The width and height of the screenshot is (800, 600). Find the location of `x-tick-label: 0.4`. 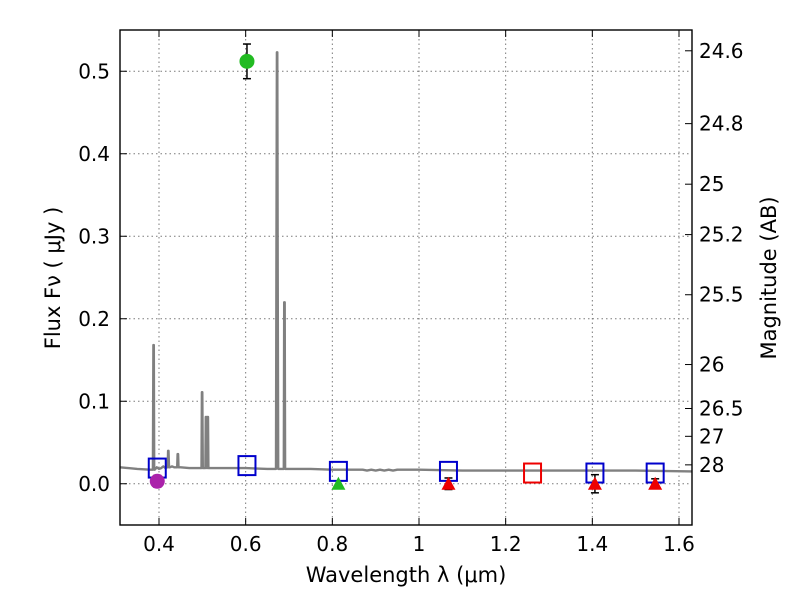

x-tick-label: 0.4 is located at coordinates (159, 544).